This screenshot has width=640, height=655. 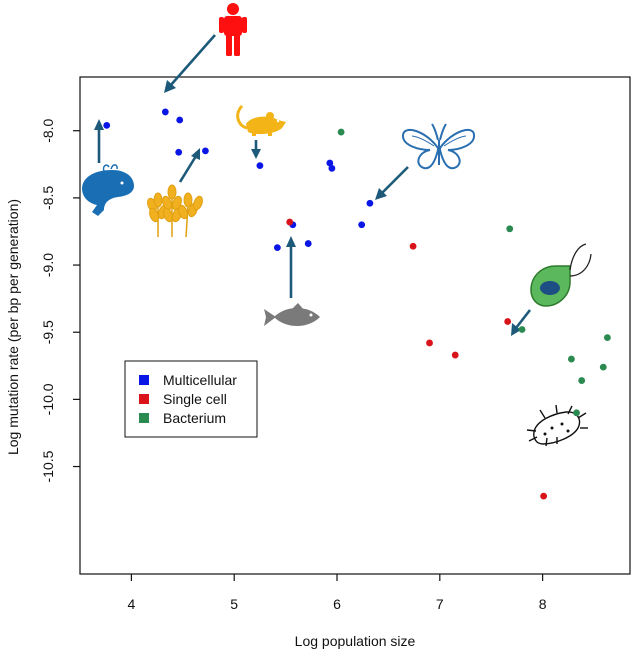 I want to click on y-tick-label: -10.0, so click(x=48, y=399).